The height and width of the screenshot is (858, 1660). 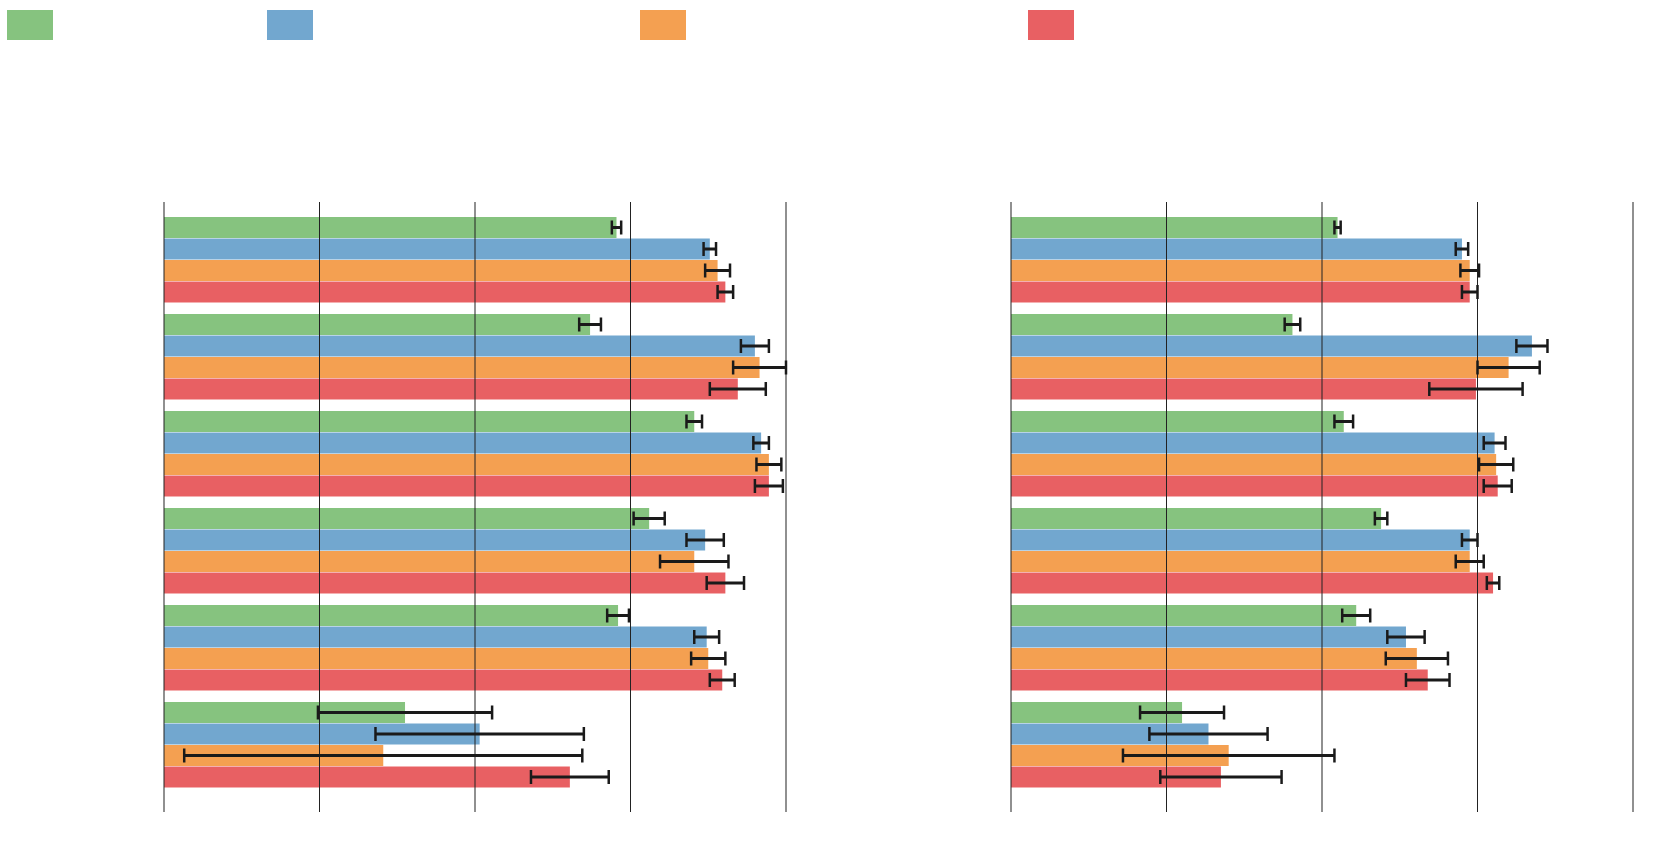 What do you see at coordinates (1271, 346) in the screenshot?
I see `bar-p2-g2-s2` at bounding box center [1271, 346].